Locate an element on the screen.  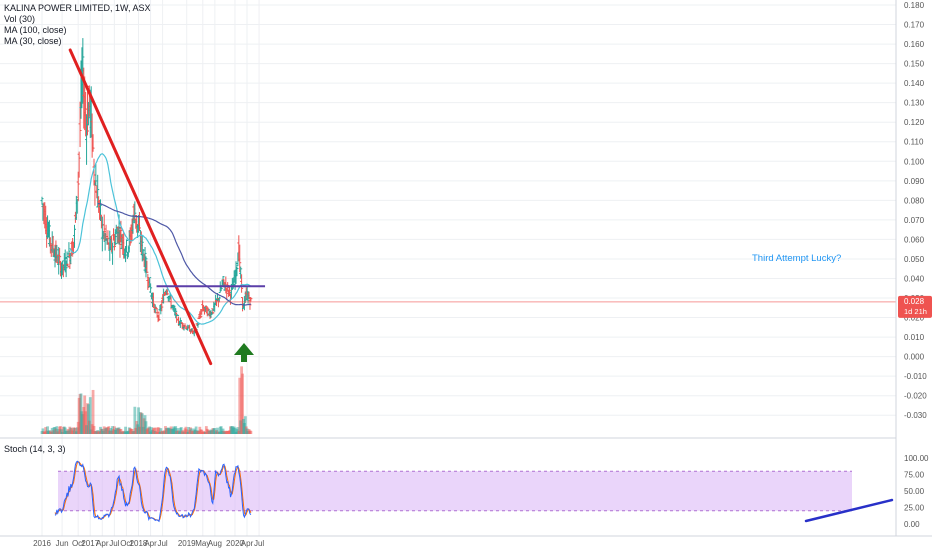
y-tick-label: 0.080 is located at coordinates (914, 200).